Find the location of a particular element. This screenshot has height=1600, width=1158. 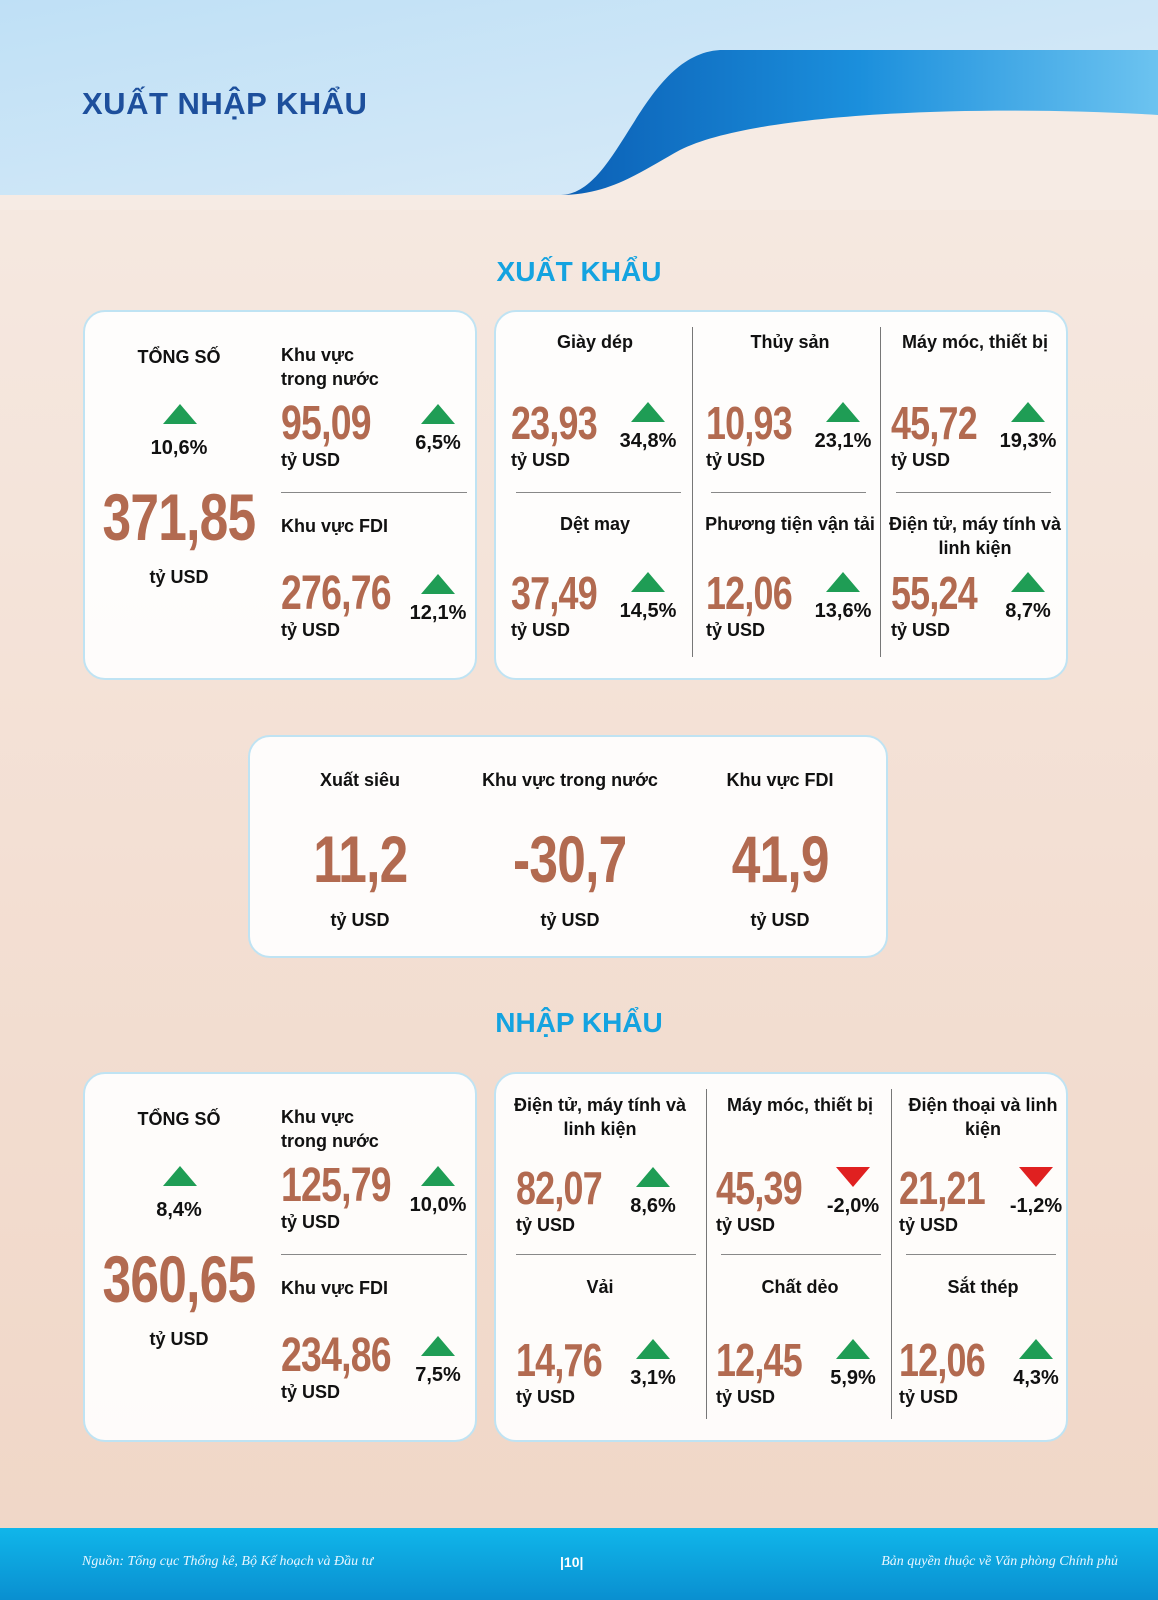

export-total-unit: tỷ USD is located at coordinates (179, 577).